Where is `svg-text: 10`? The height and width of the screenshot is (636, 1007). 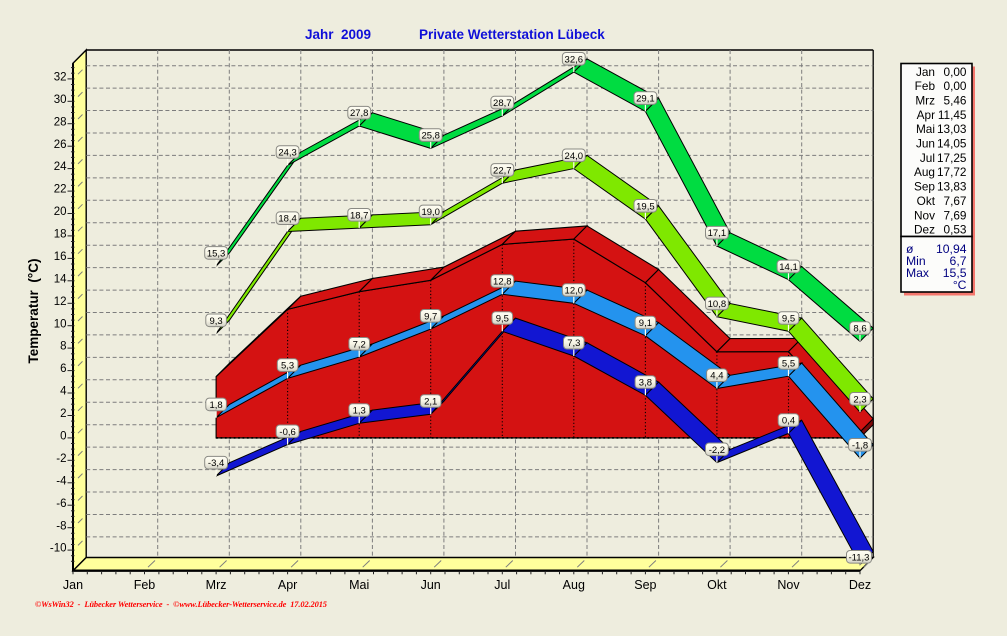
svg-text: 10 is located at coordinates (60, 324).